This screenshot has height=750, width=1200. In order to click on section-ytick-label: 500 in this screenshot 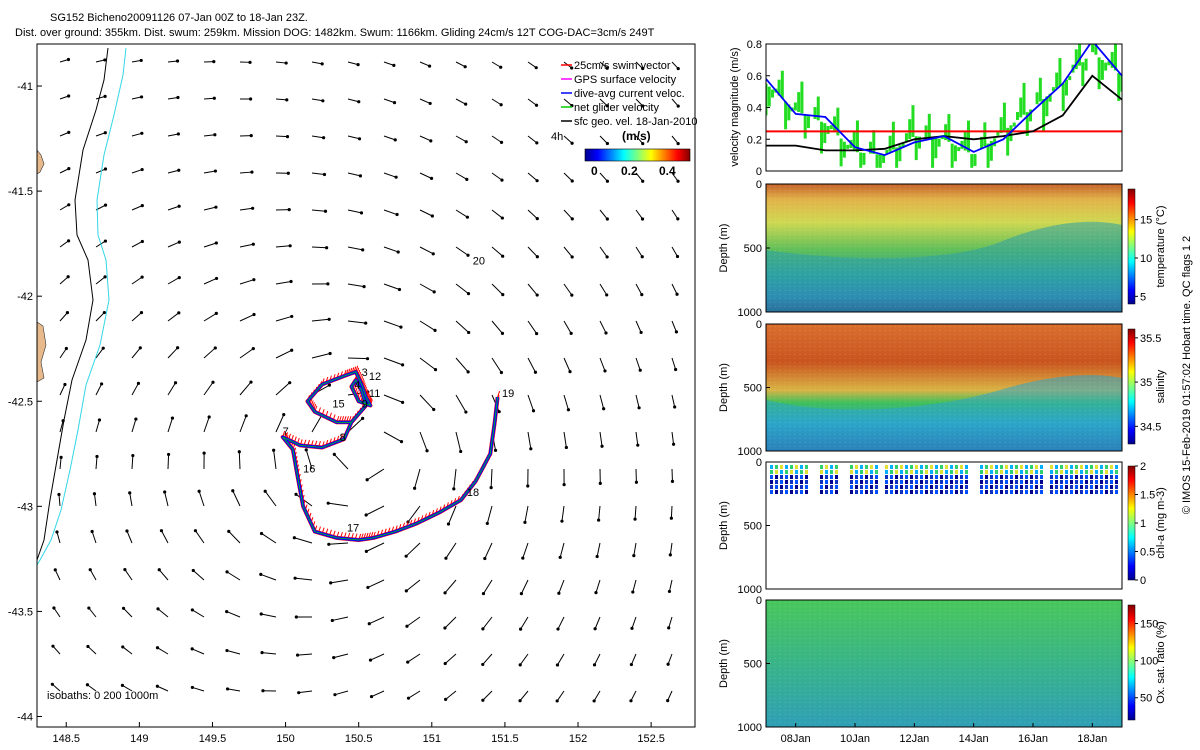, I will do `click(753, 665)`.